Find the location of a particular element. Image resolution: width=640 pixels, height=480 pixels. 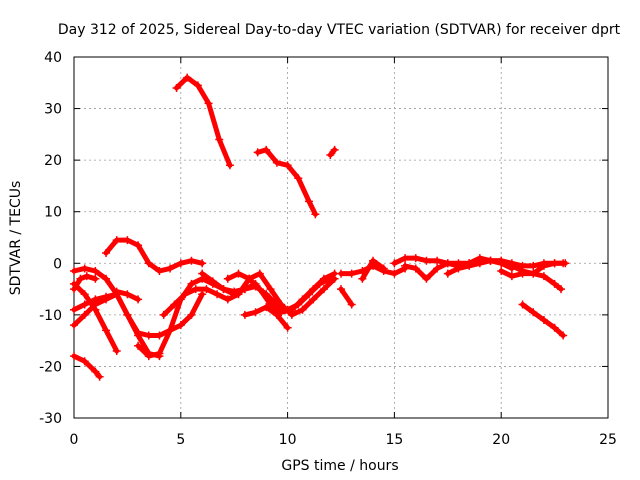

x-axis-label: GPS time / hours is located at coordinates (339, 466).